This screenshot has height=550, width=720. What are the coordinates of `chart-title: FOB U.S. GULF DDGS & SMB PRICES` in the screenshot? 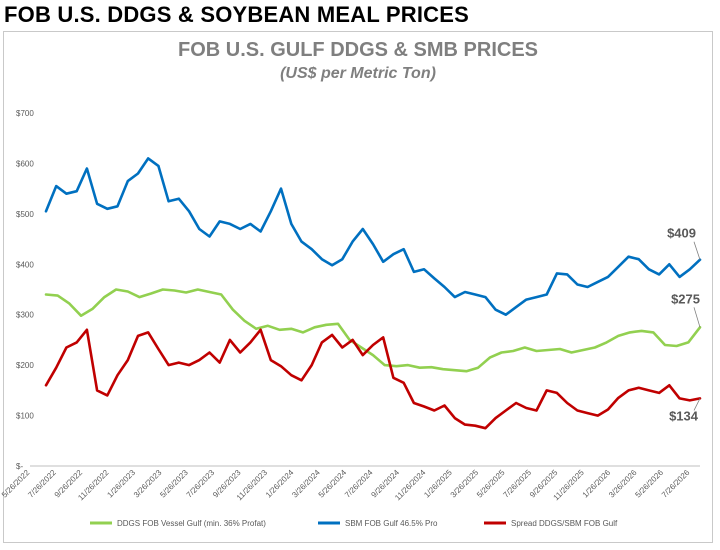 It's located at (358, 50).